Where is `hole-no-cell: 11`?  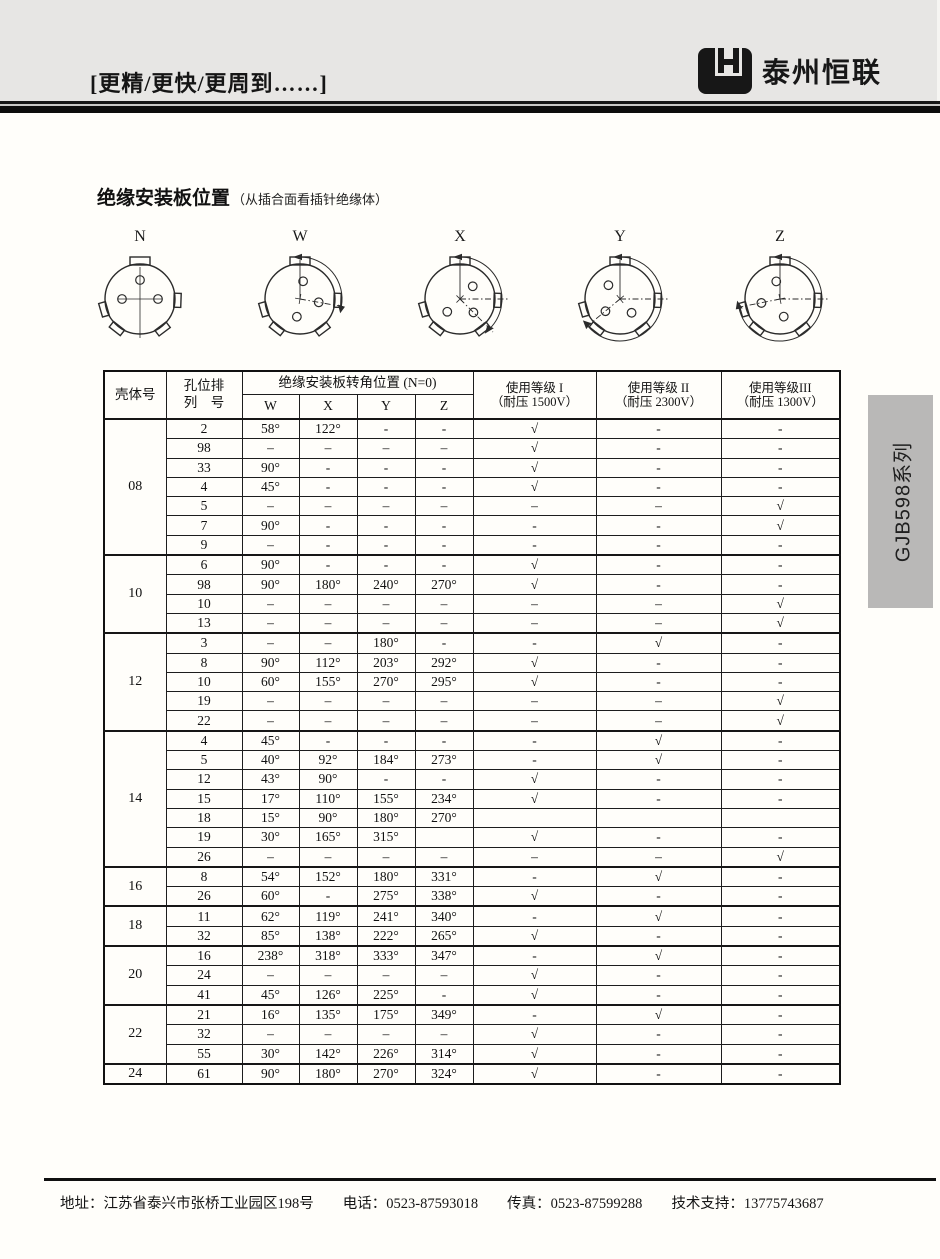
hole-no-cell: 11 is located at coordinates (204, 916).